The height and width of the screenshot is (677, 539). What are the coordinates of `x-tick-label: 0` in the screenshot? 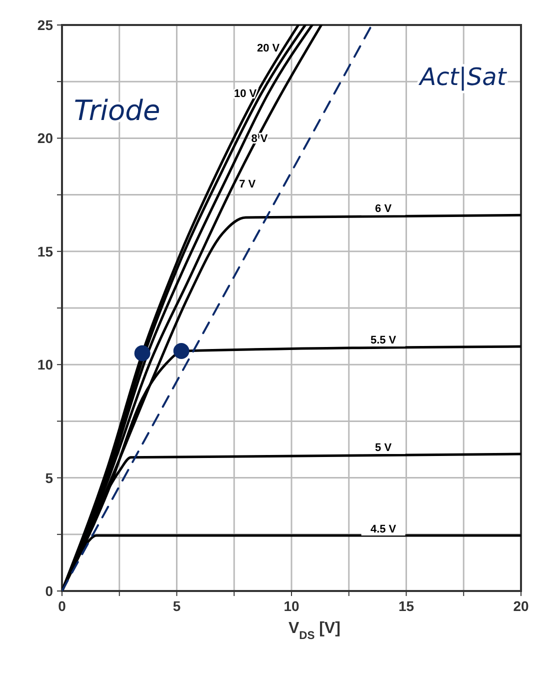 It's located at (62, 606).